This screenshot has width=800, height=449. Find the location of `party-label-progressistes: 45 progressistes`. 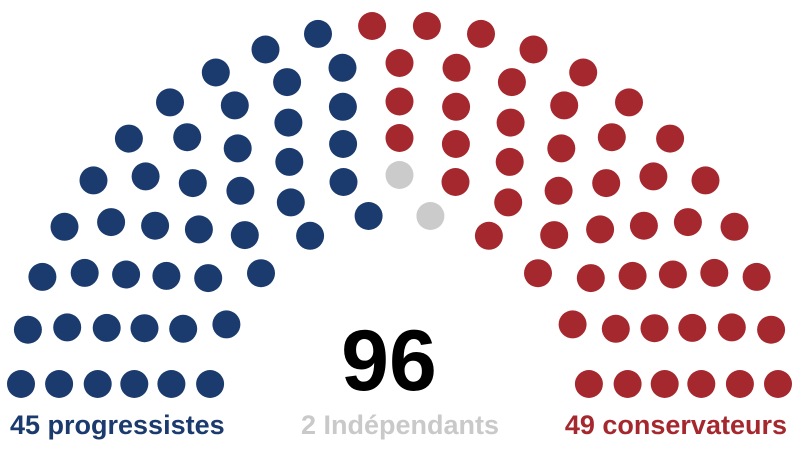

party-label-progressistes: 45 progressistes is located at coordinates (117, 425).